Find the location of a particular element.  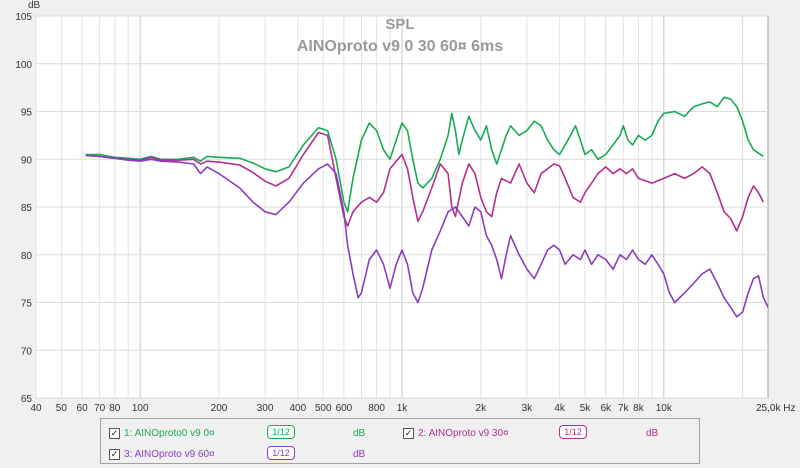

y-tick-label: 105 is located at coordinates (23, 17).